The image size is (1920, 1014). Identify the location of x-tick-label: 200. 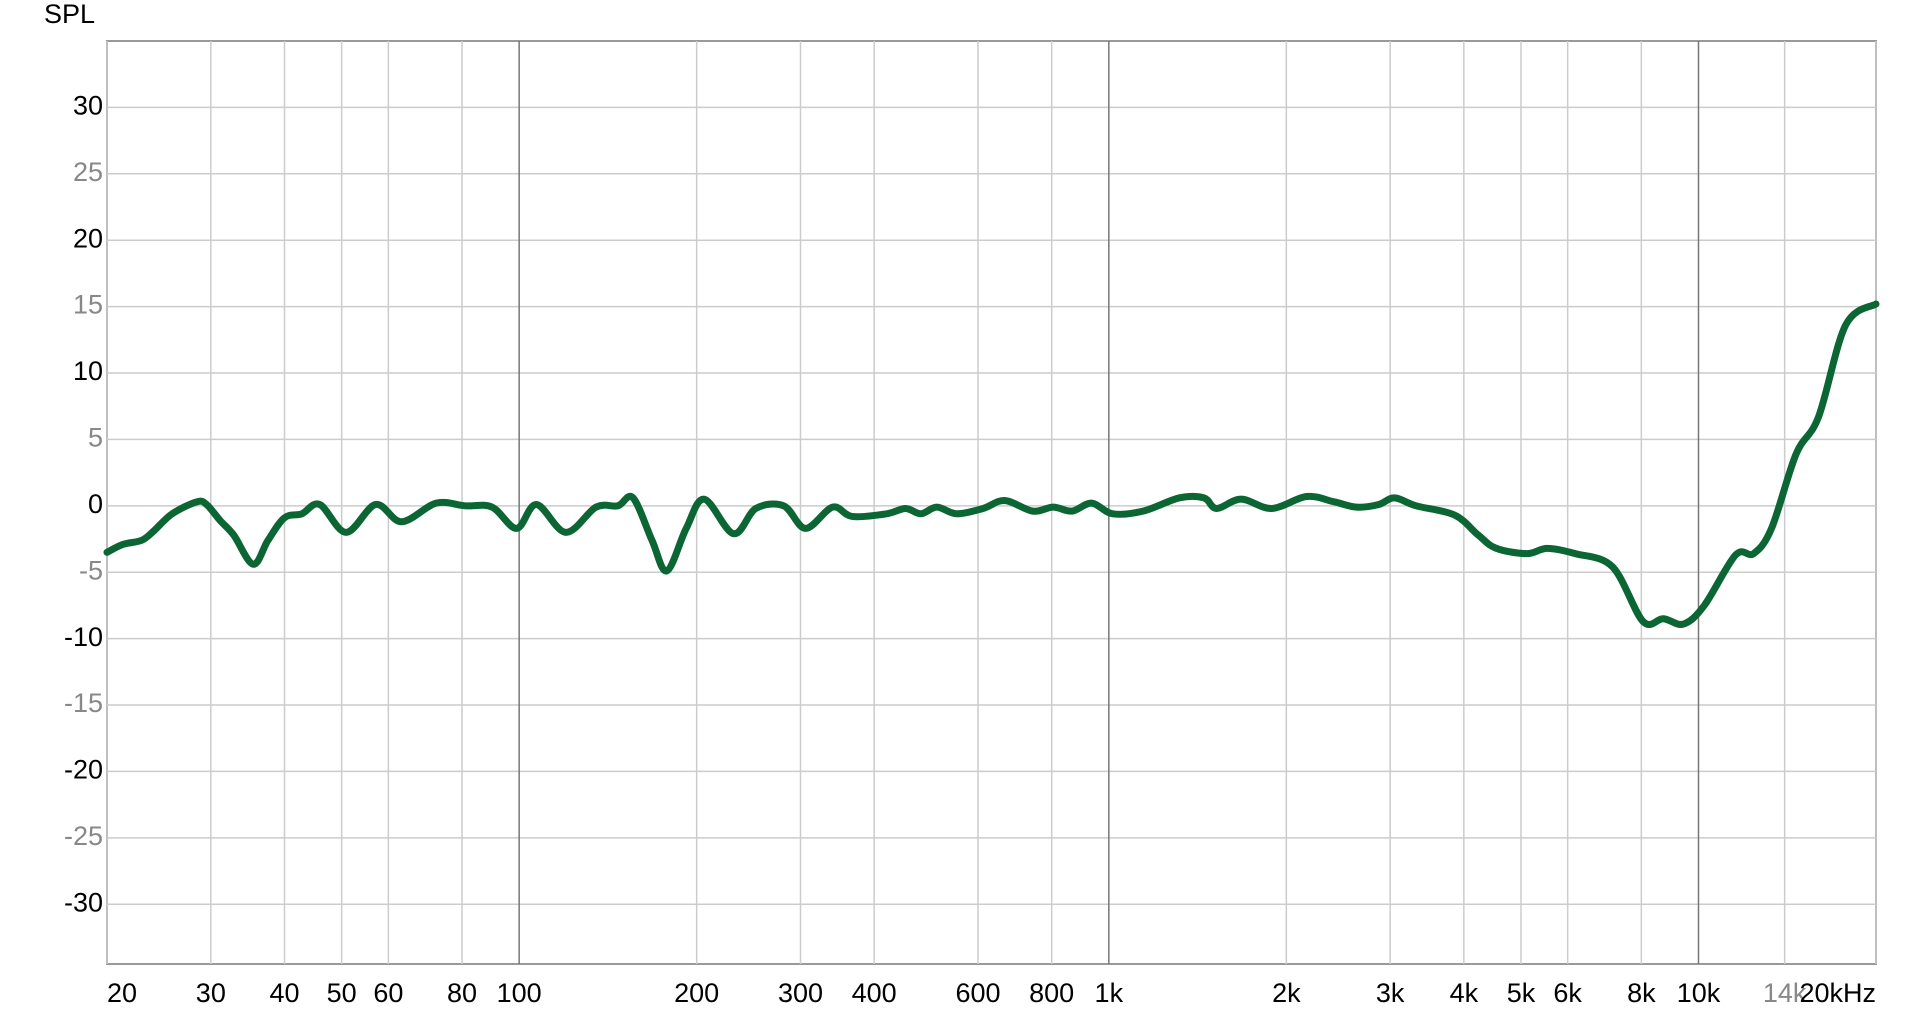
(696, 993).